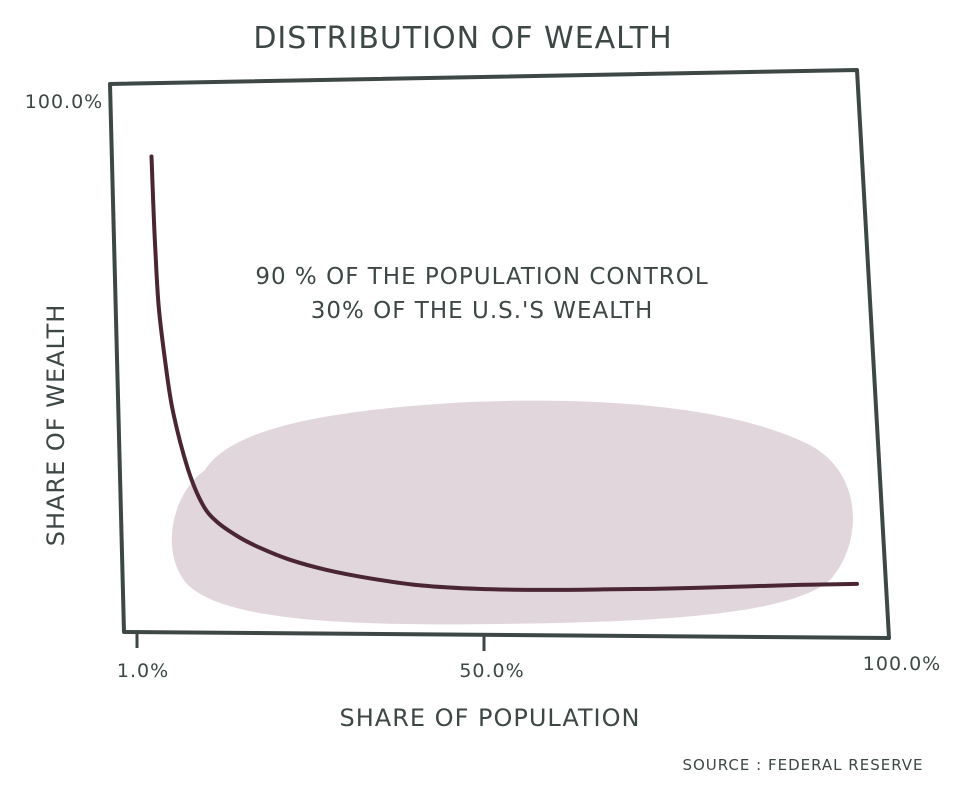 This screenshot has height=786, width=958. I want to click on chart-title: DISTRIBUTION OF WEALTH, so click(462, 38).